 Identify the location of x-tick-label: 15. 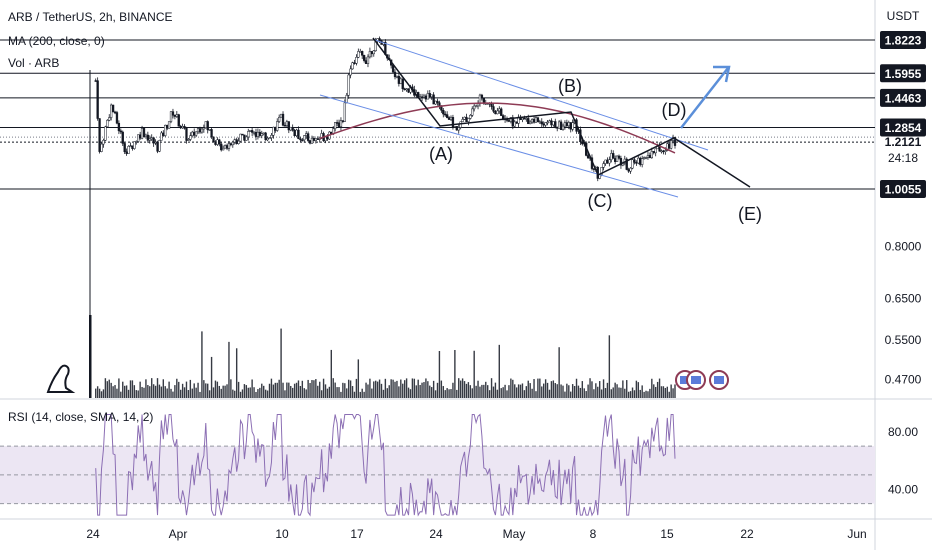
(667, 534).